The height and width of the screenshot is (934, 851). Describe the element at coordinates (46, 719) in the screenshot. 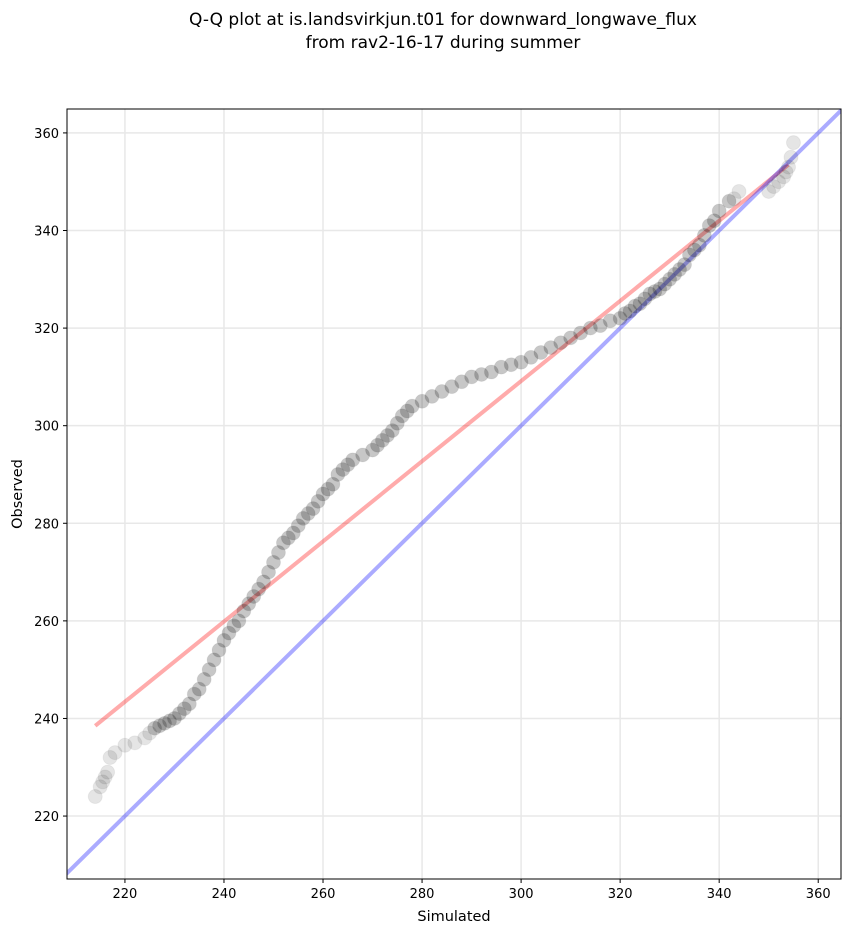

I see `y-tick-label: 240` at that location.